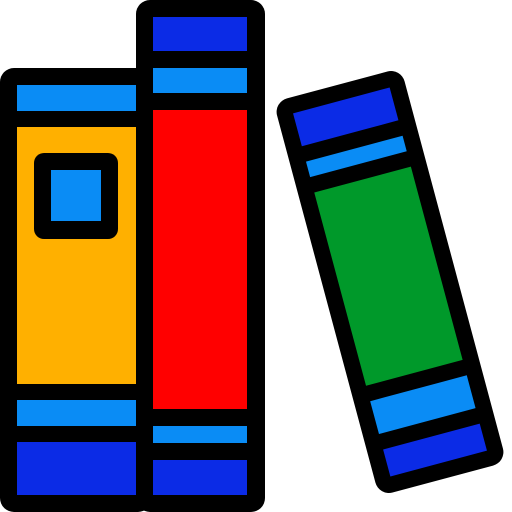  Describe the element at coordinates (76, 413) in the screenshot. I see `book-orange-bottom-band-light` at that location.